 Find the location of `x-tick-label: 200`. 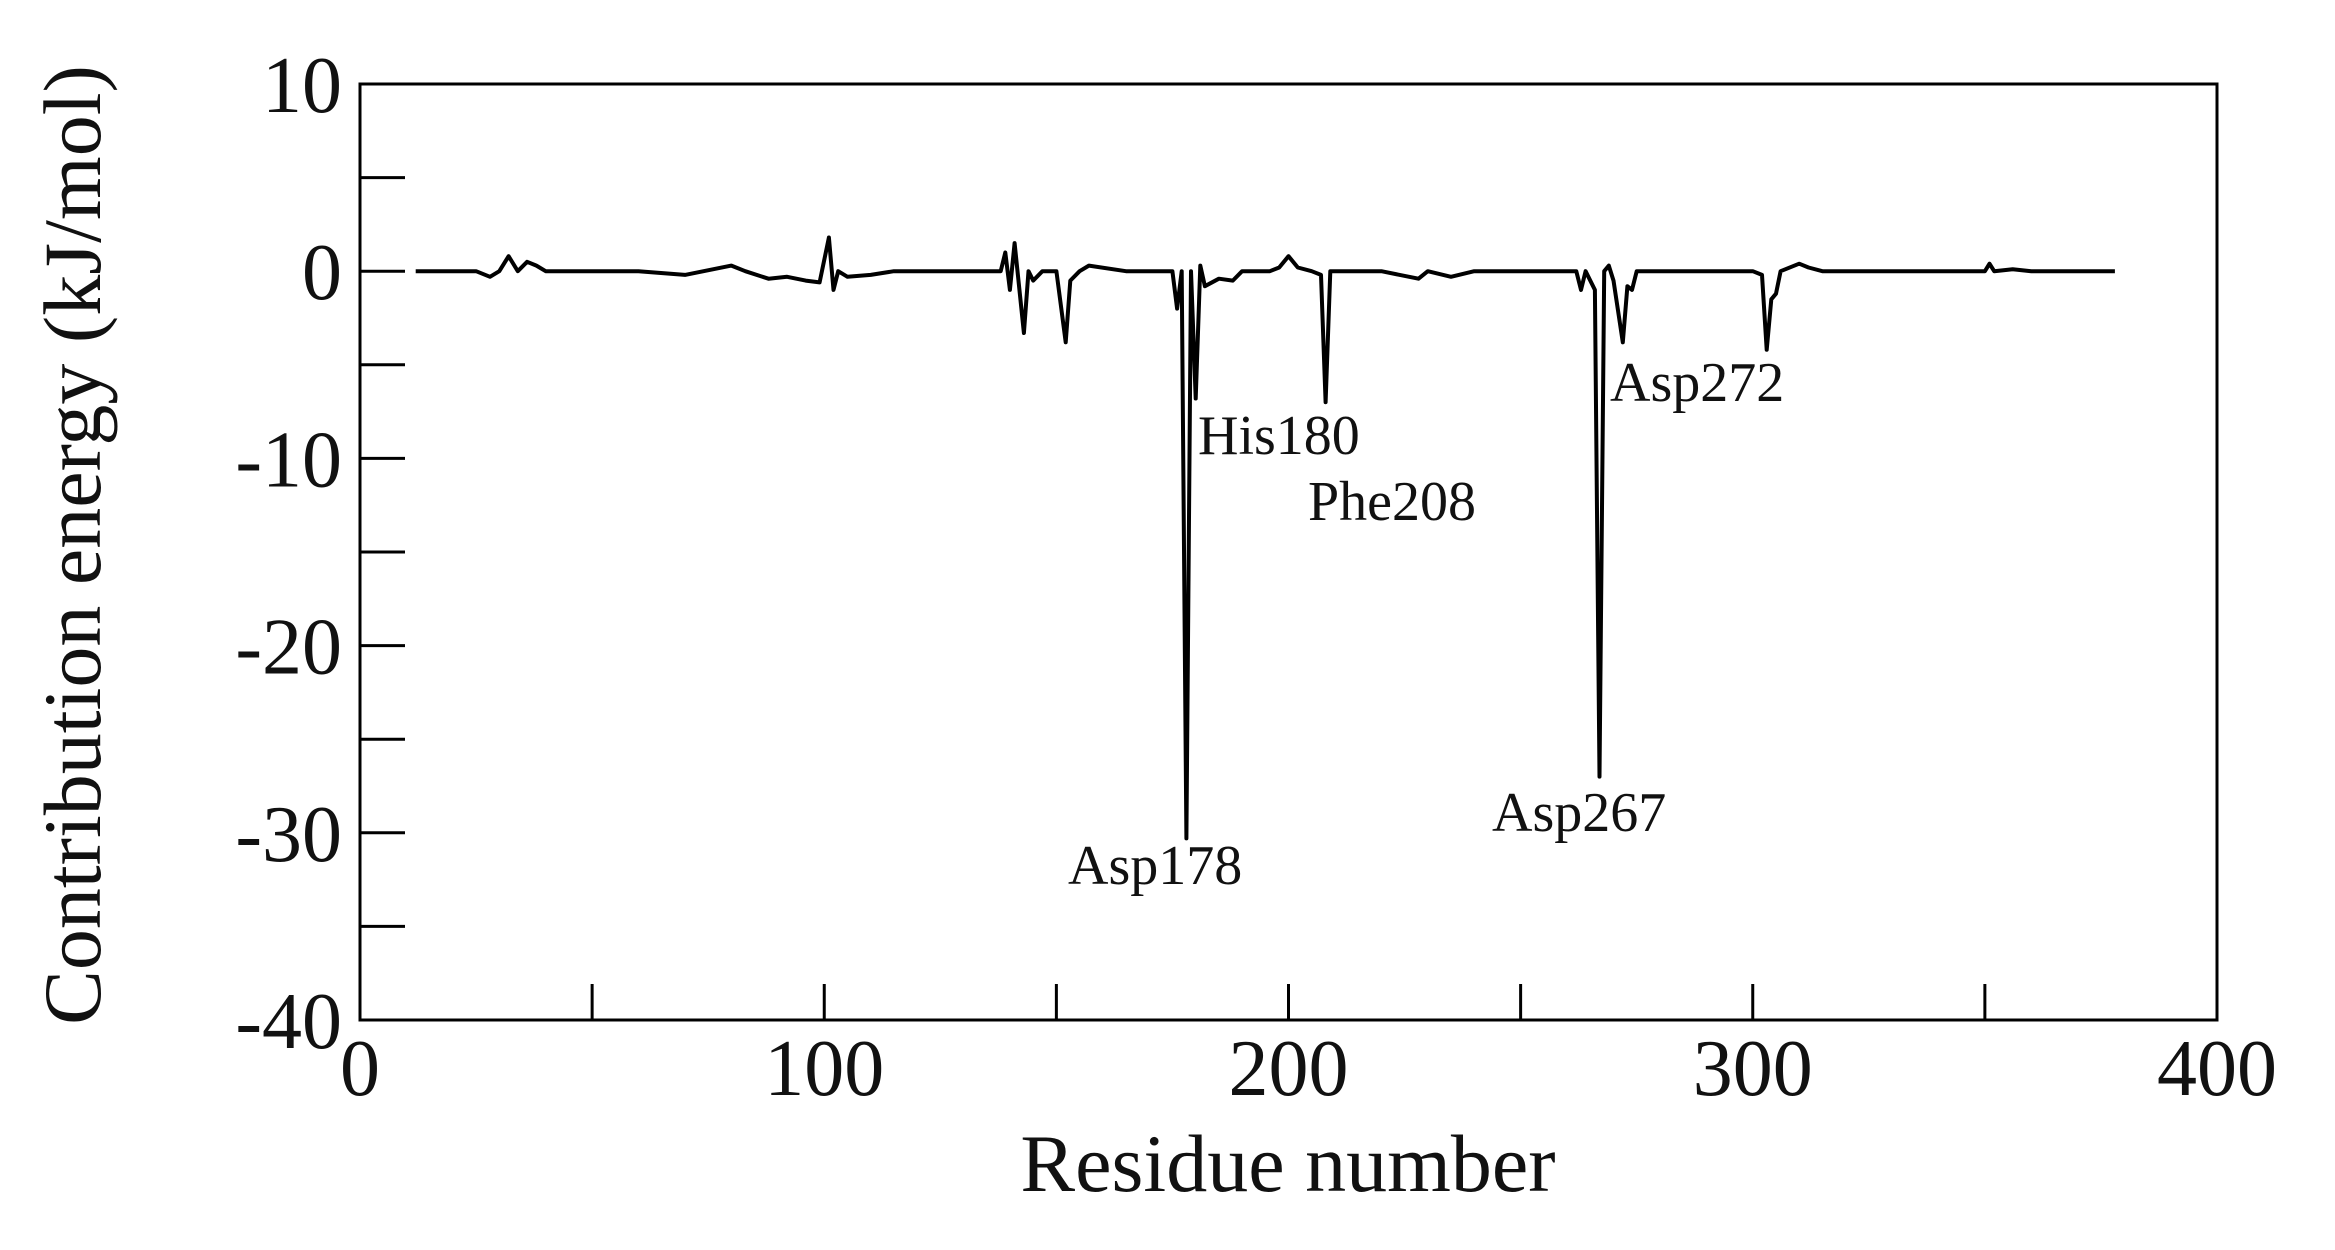

x-tick-label: 200 is located at coordinates (1289, 1069).